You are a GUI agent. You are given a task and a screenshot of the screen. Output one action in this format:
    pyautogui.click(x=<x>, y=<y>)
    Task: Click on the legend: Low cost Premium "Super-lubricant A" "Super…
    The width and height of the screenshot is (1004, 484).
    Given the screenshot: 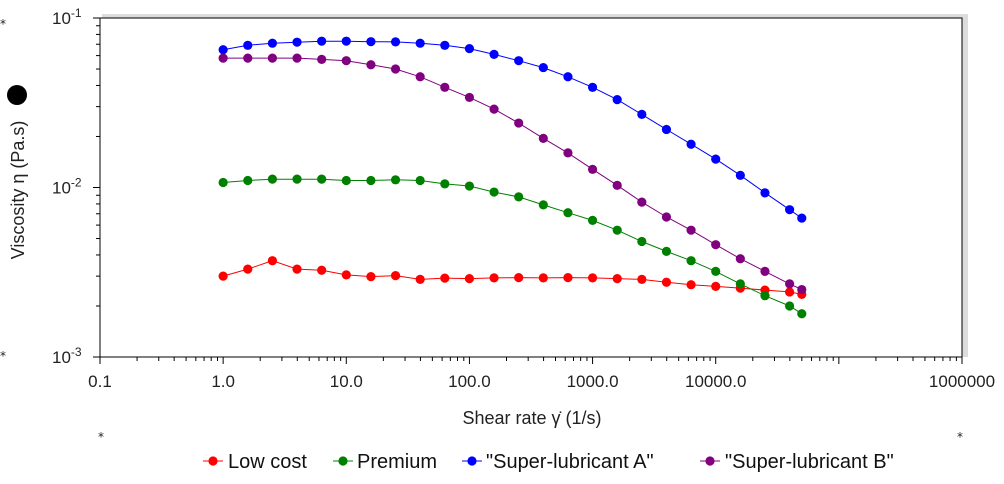 What is the action you would take?
    pyautogui.click(x=548, y=462)
    